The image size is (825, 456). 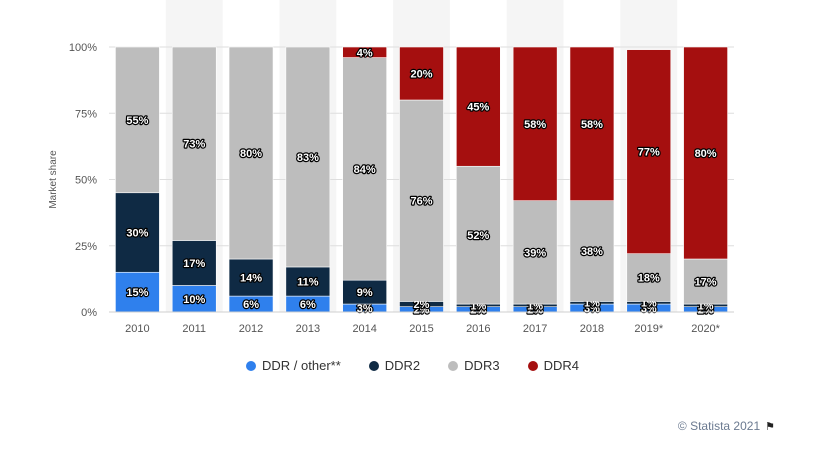 I want to click on x-tick-label: 2014, so click(x=364, y=329).